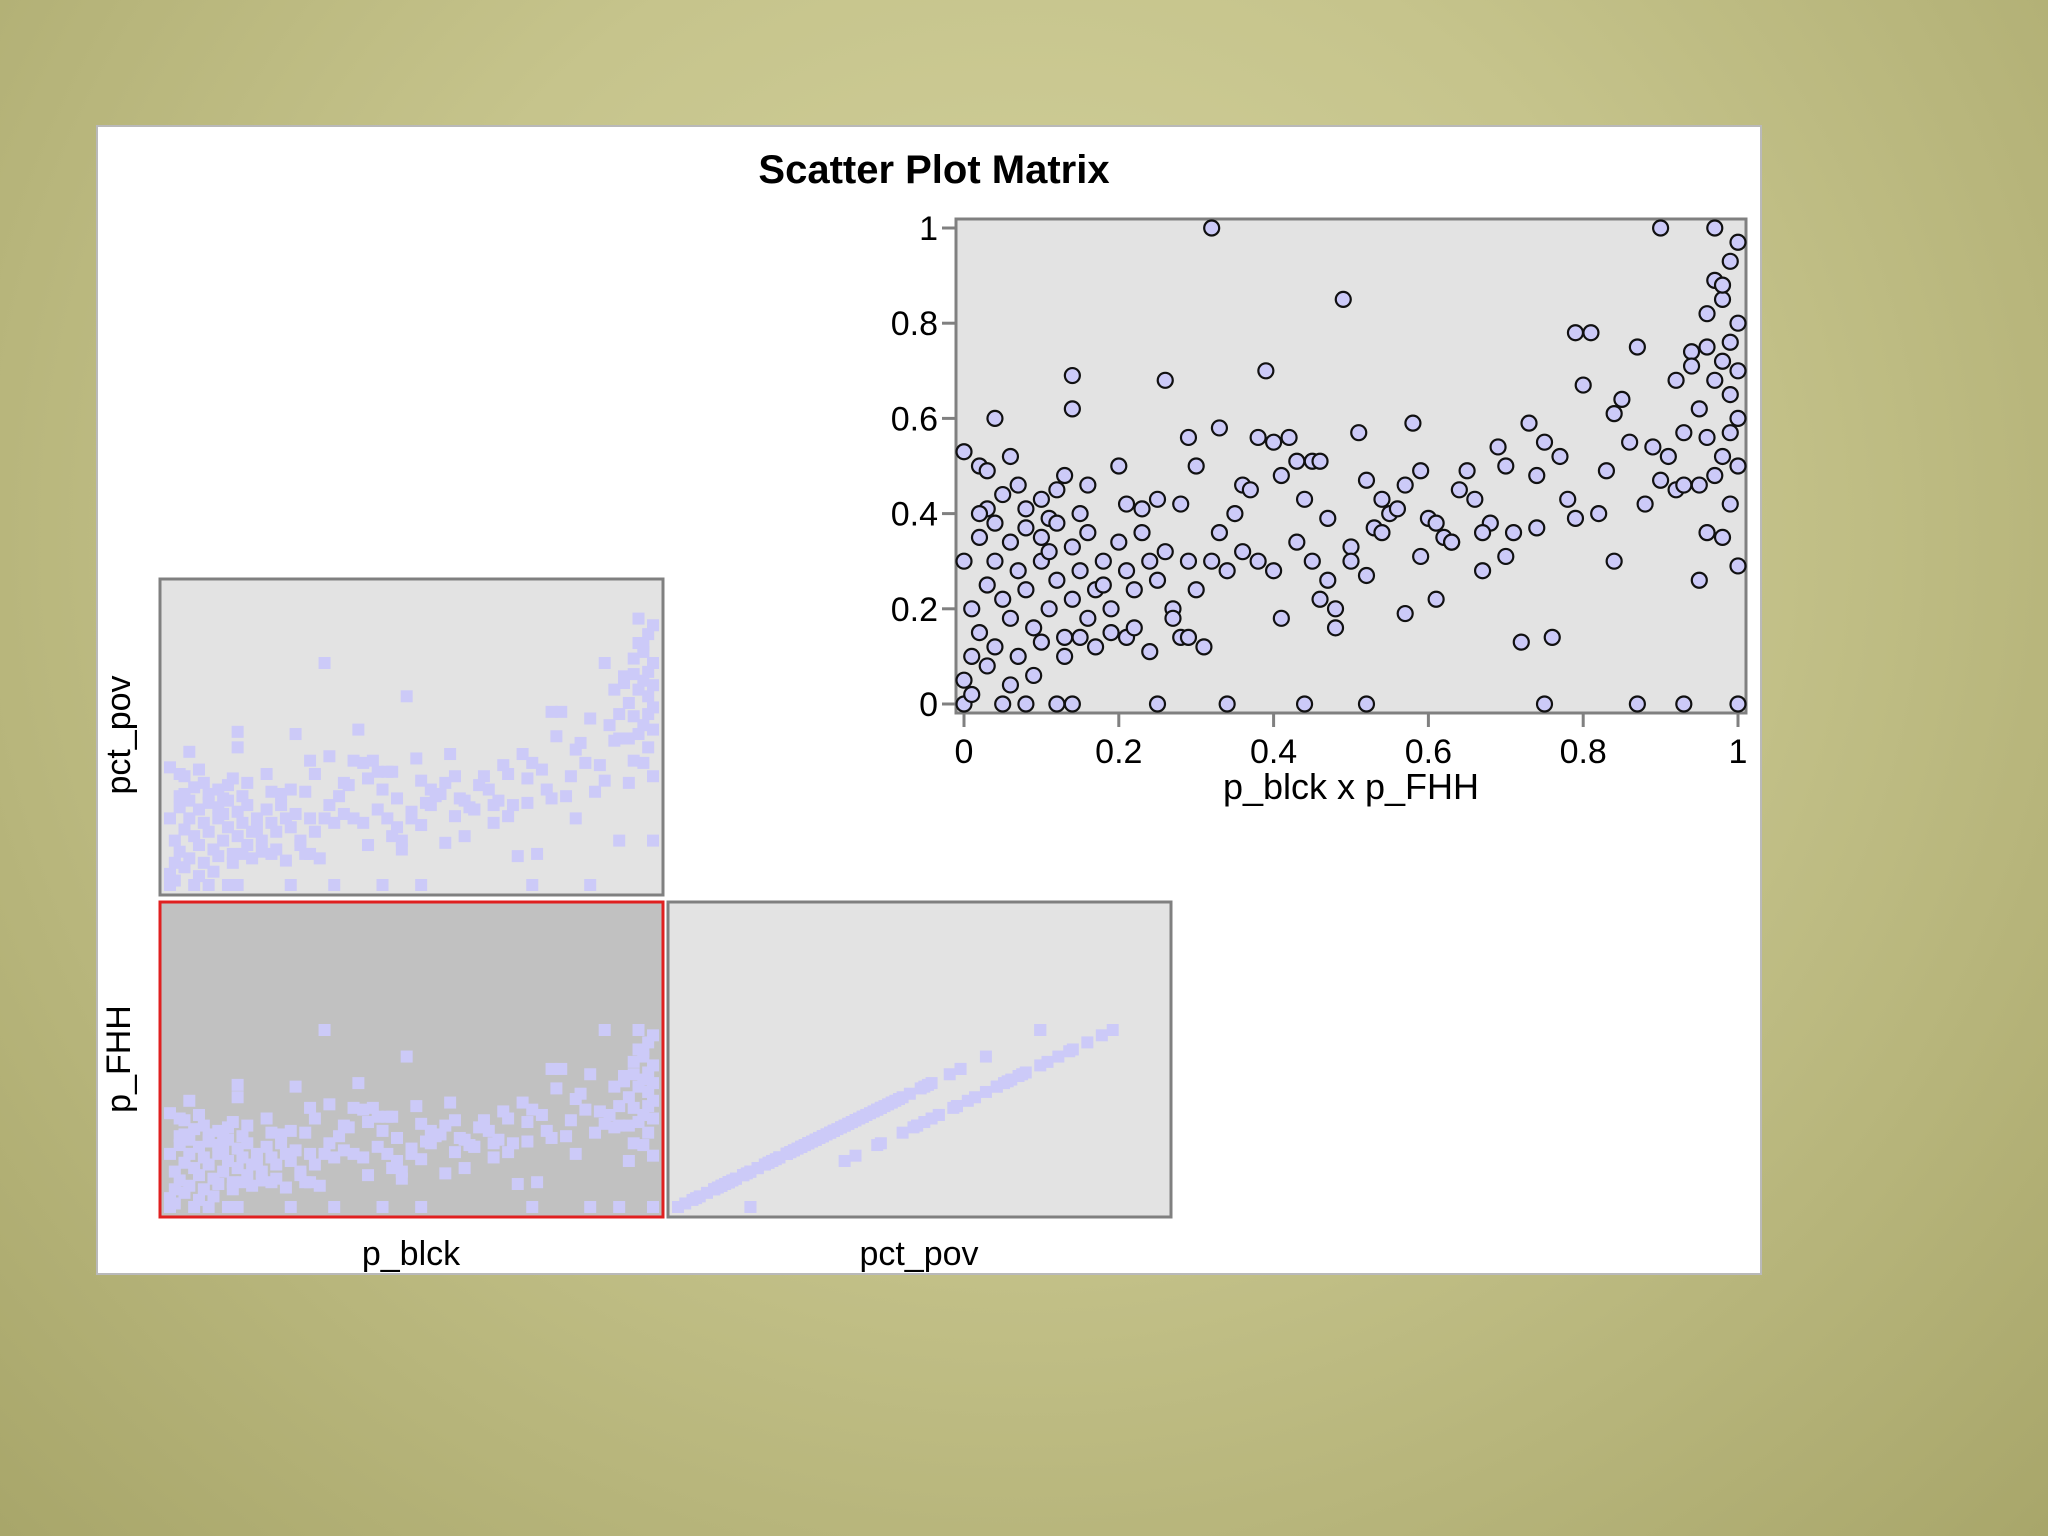  I want to click on matrix-row-label-pfhh: p_FHH, so click(119, 1059).